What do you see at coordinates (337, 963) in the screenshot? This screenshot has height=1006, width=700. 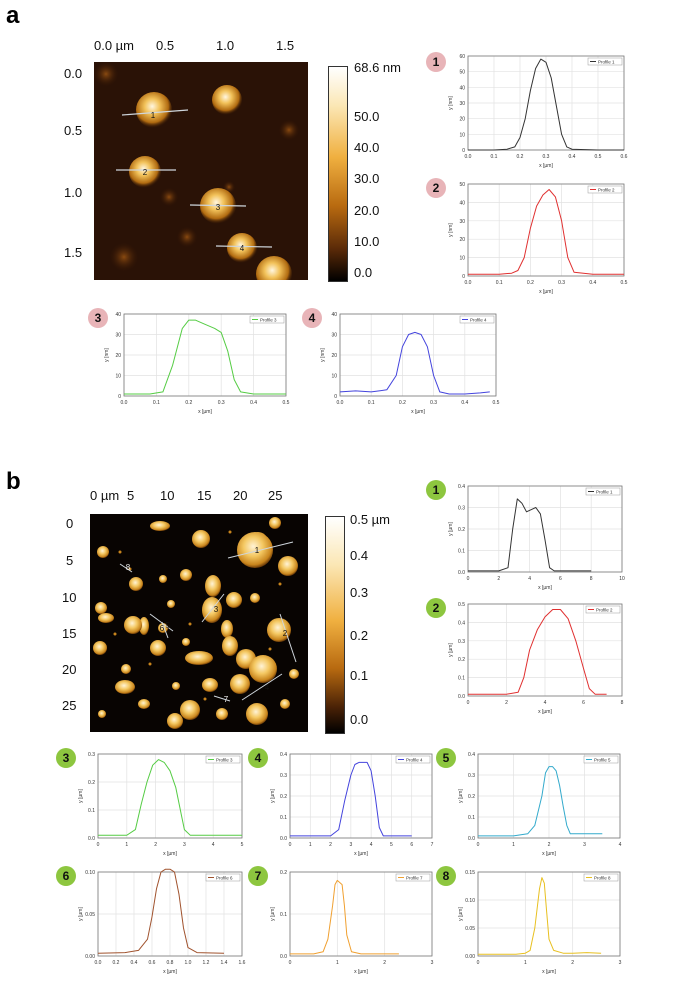 I see `x-tick-label: 1` at bounding box center [337, 963].